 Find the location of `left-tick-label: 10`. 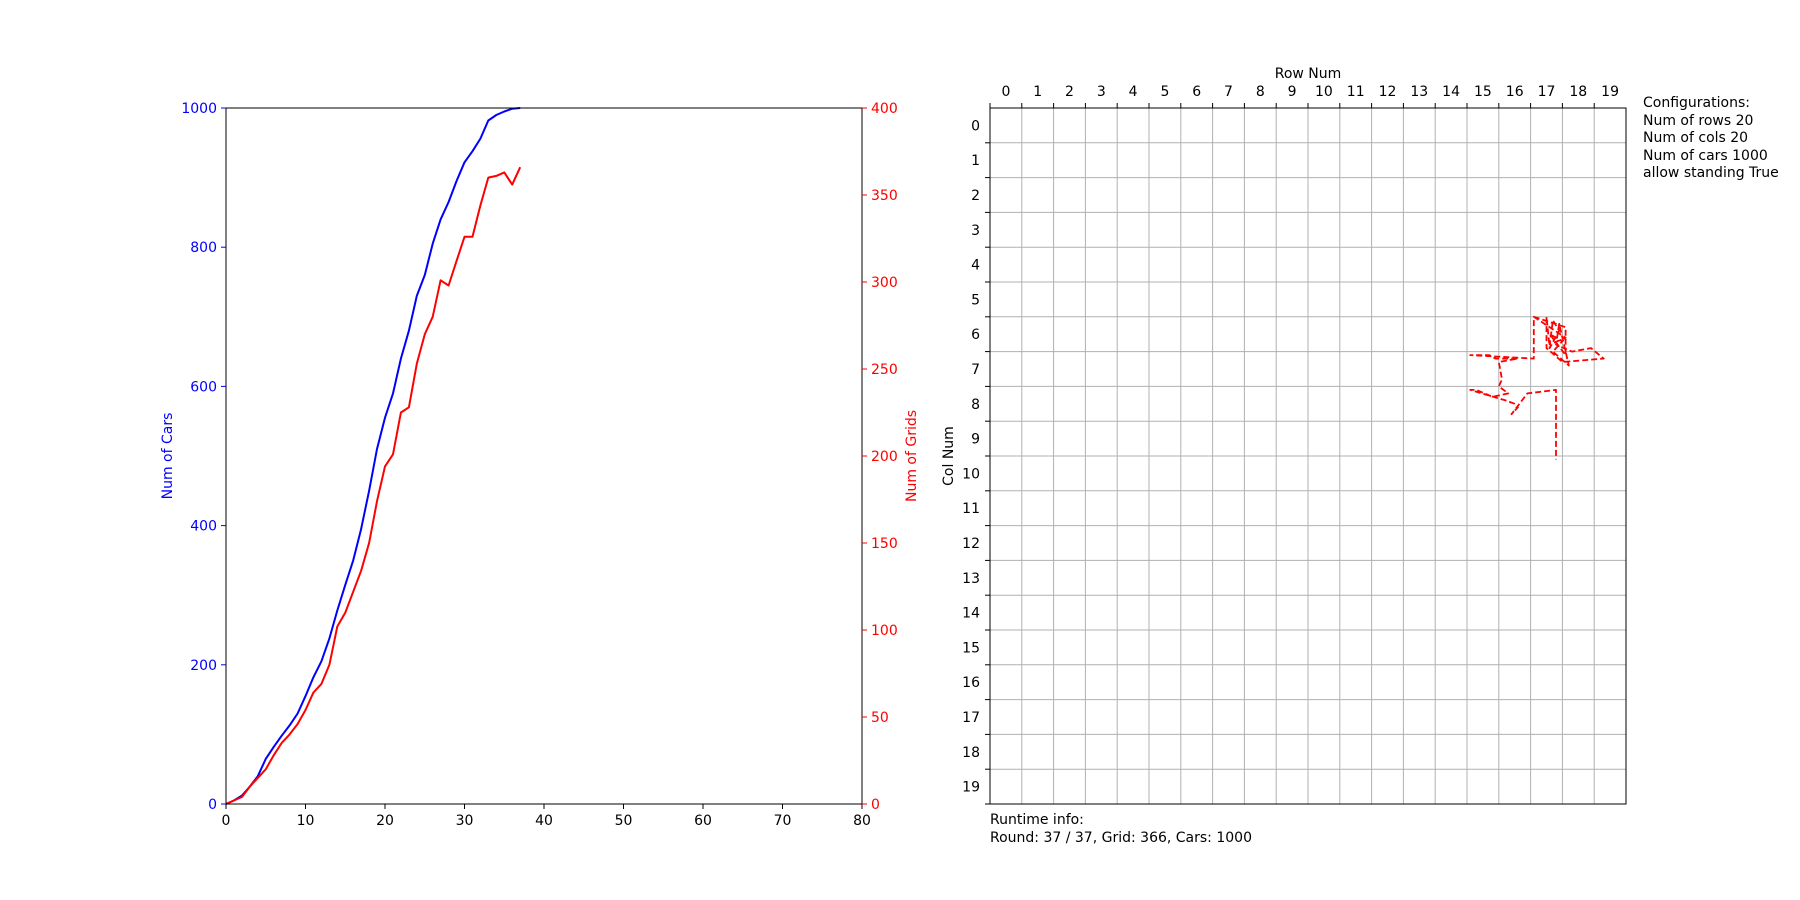

left-tick-label: 10 is located at coordinates (971, 474).